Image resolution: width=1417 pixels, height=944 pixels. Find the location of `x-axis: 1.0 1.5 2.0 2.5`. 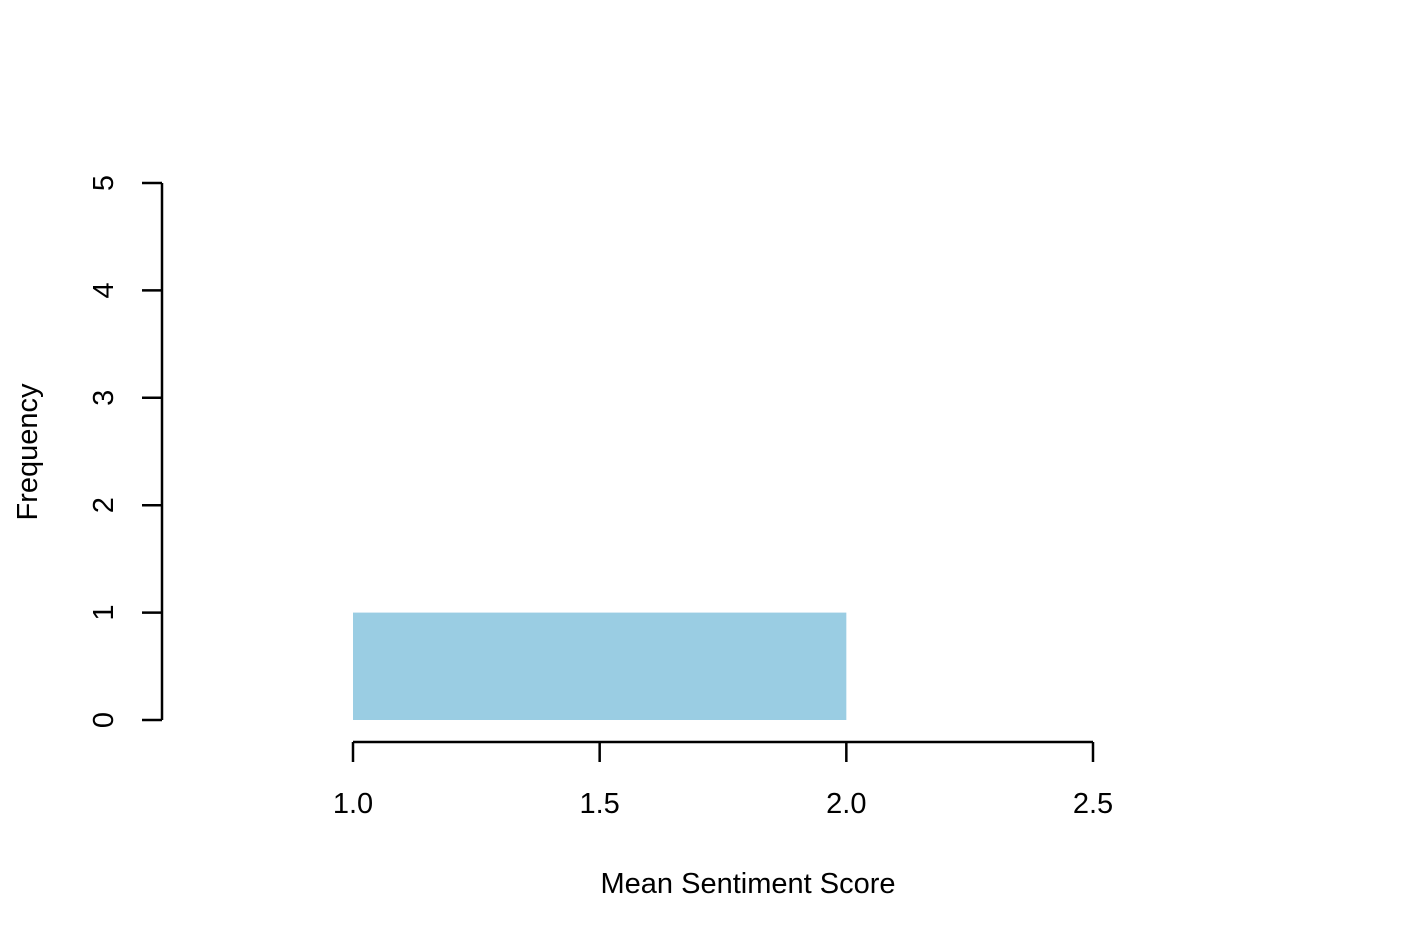

x-axis: 1.0 1.5 2.0 2.5 is located at coordinates (723, 780).